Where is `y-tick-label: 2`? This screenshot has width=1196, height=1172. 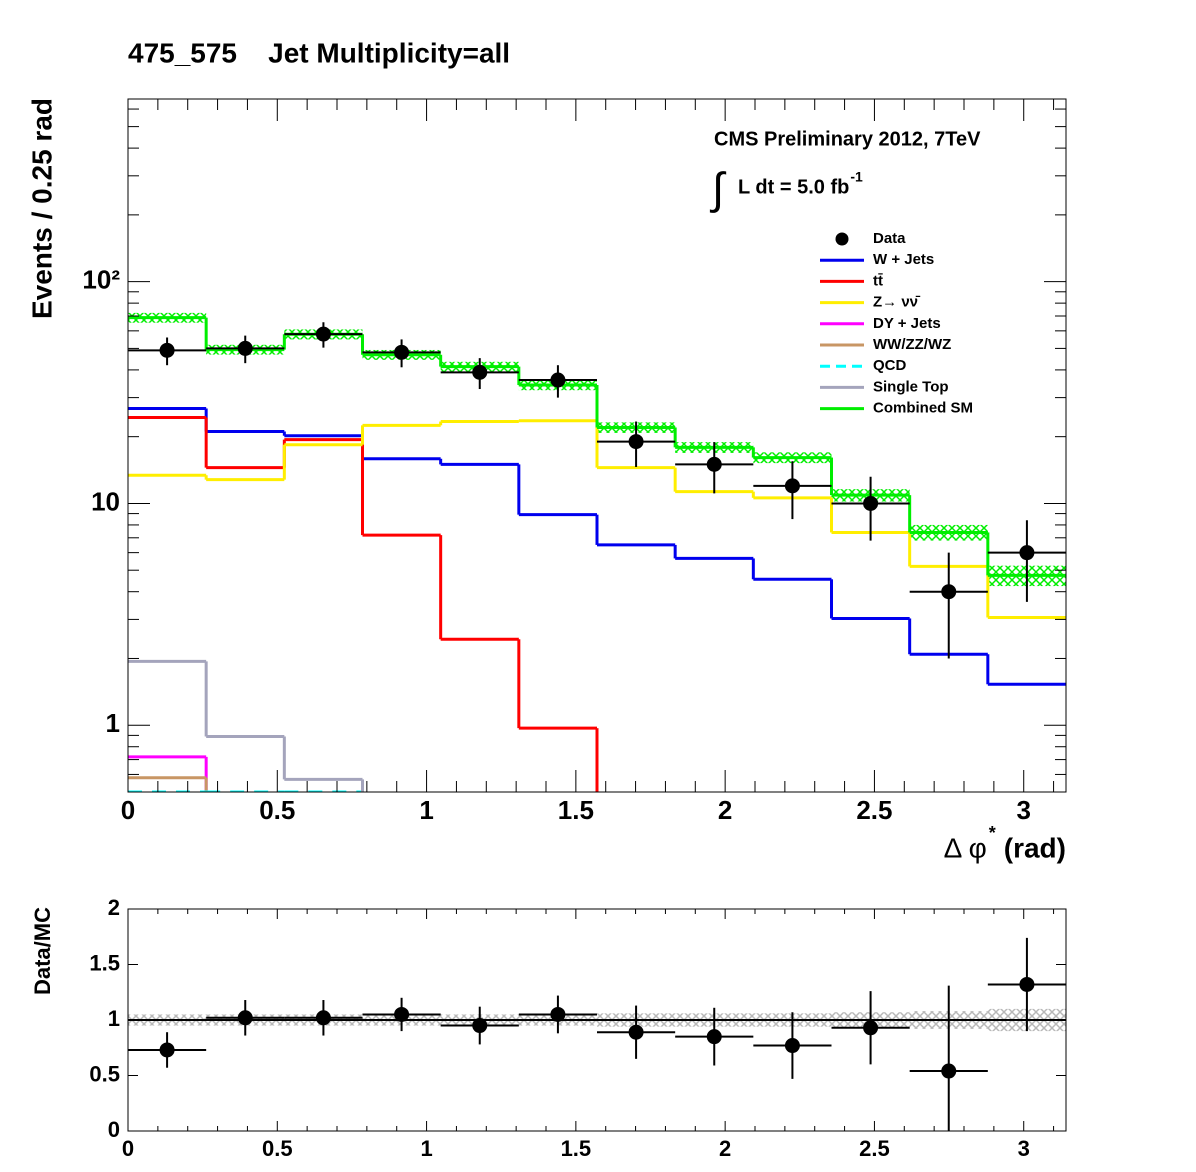
y-tick-label: 2 is located at coordinates (114, 907).